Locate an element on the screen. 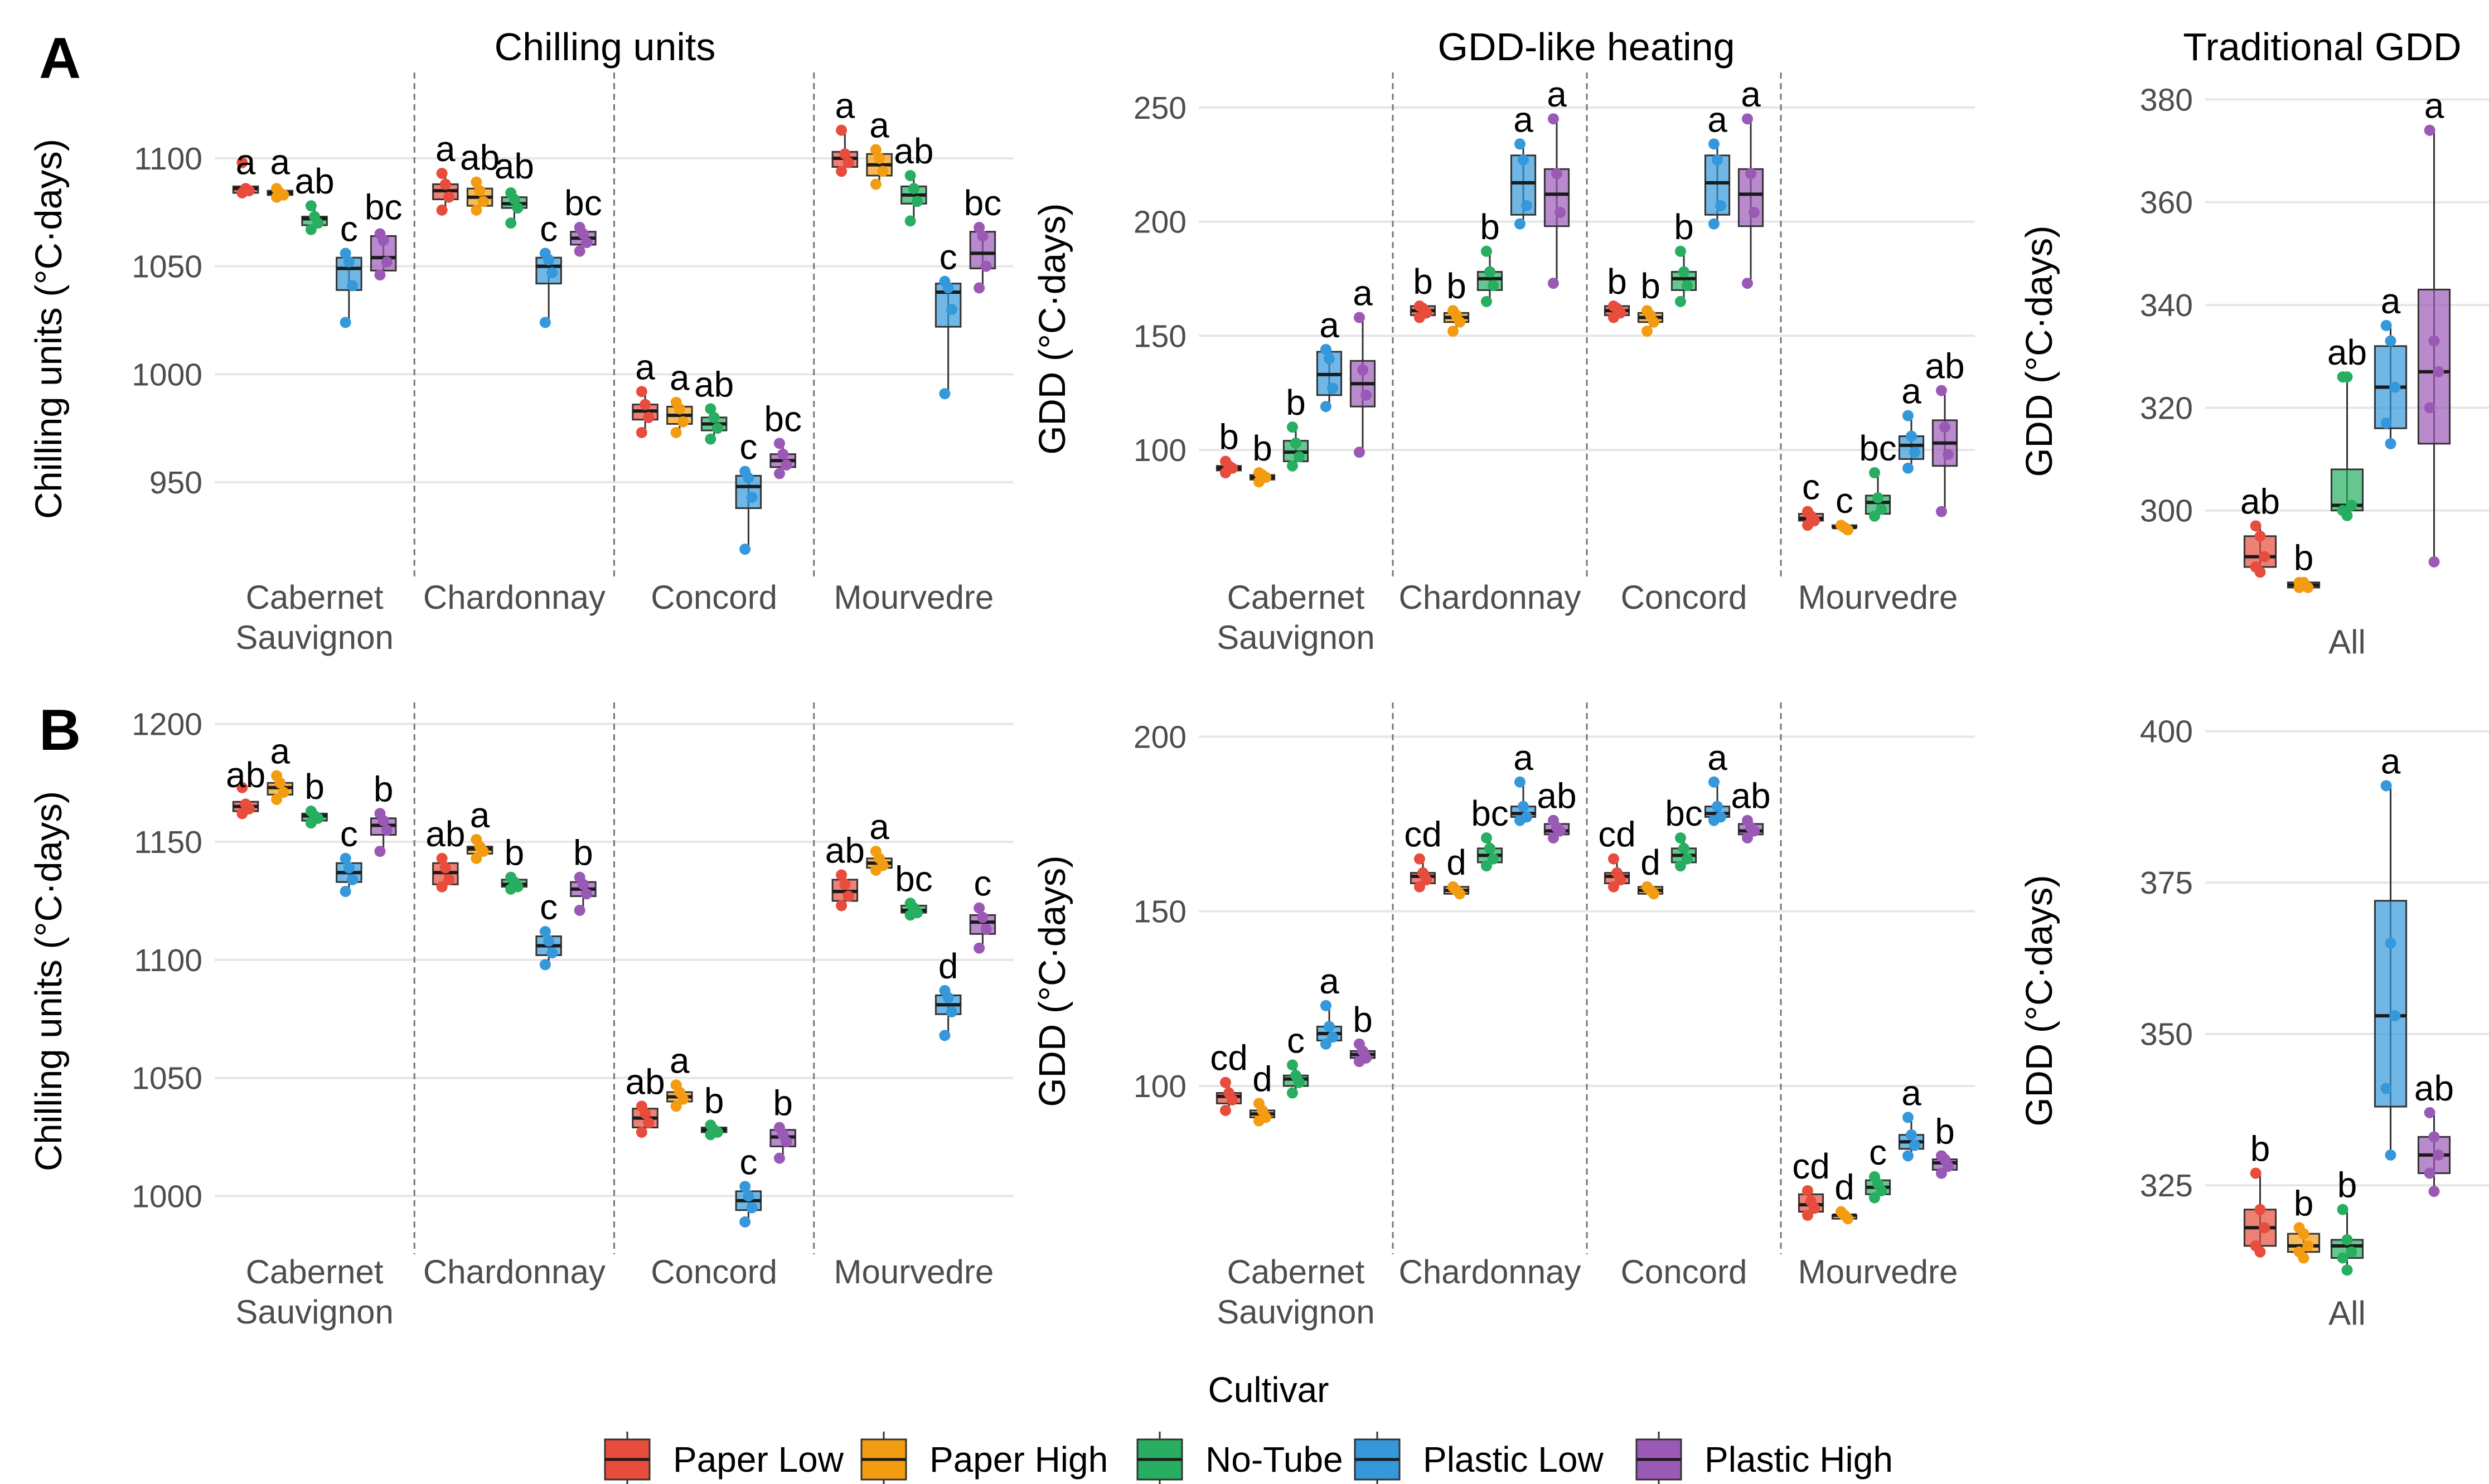 The width and height of the screenshot is (2489, 1484). y-axis-title: GDD (°C·days) is located at coordinates (2039, 1000).